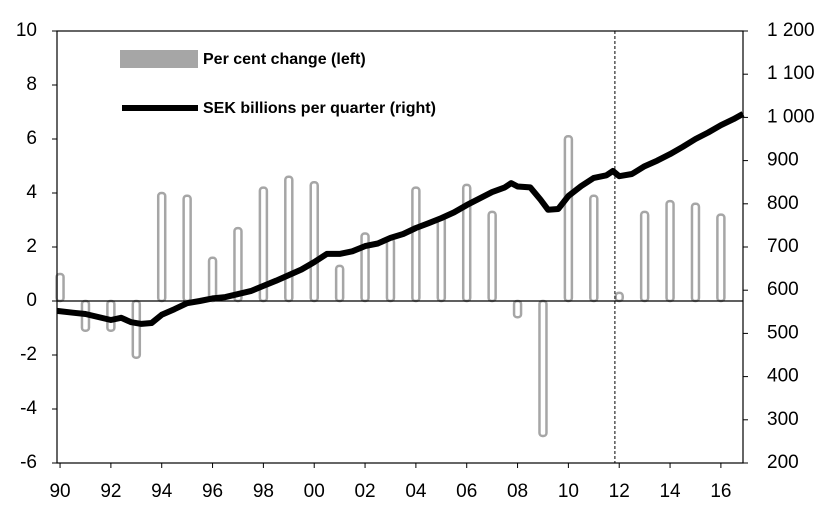 The height and width of the screenshot is (509, 824). What do you see at coordinates (783, 289) in the screenshot?
I see `y2-tick-label: 600` at bounding box center [783, 289].